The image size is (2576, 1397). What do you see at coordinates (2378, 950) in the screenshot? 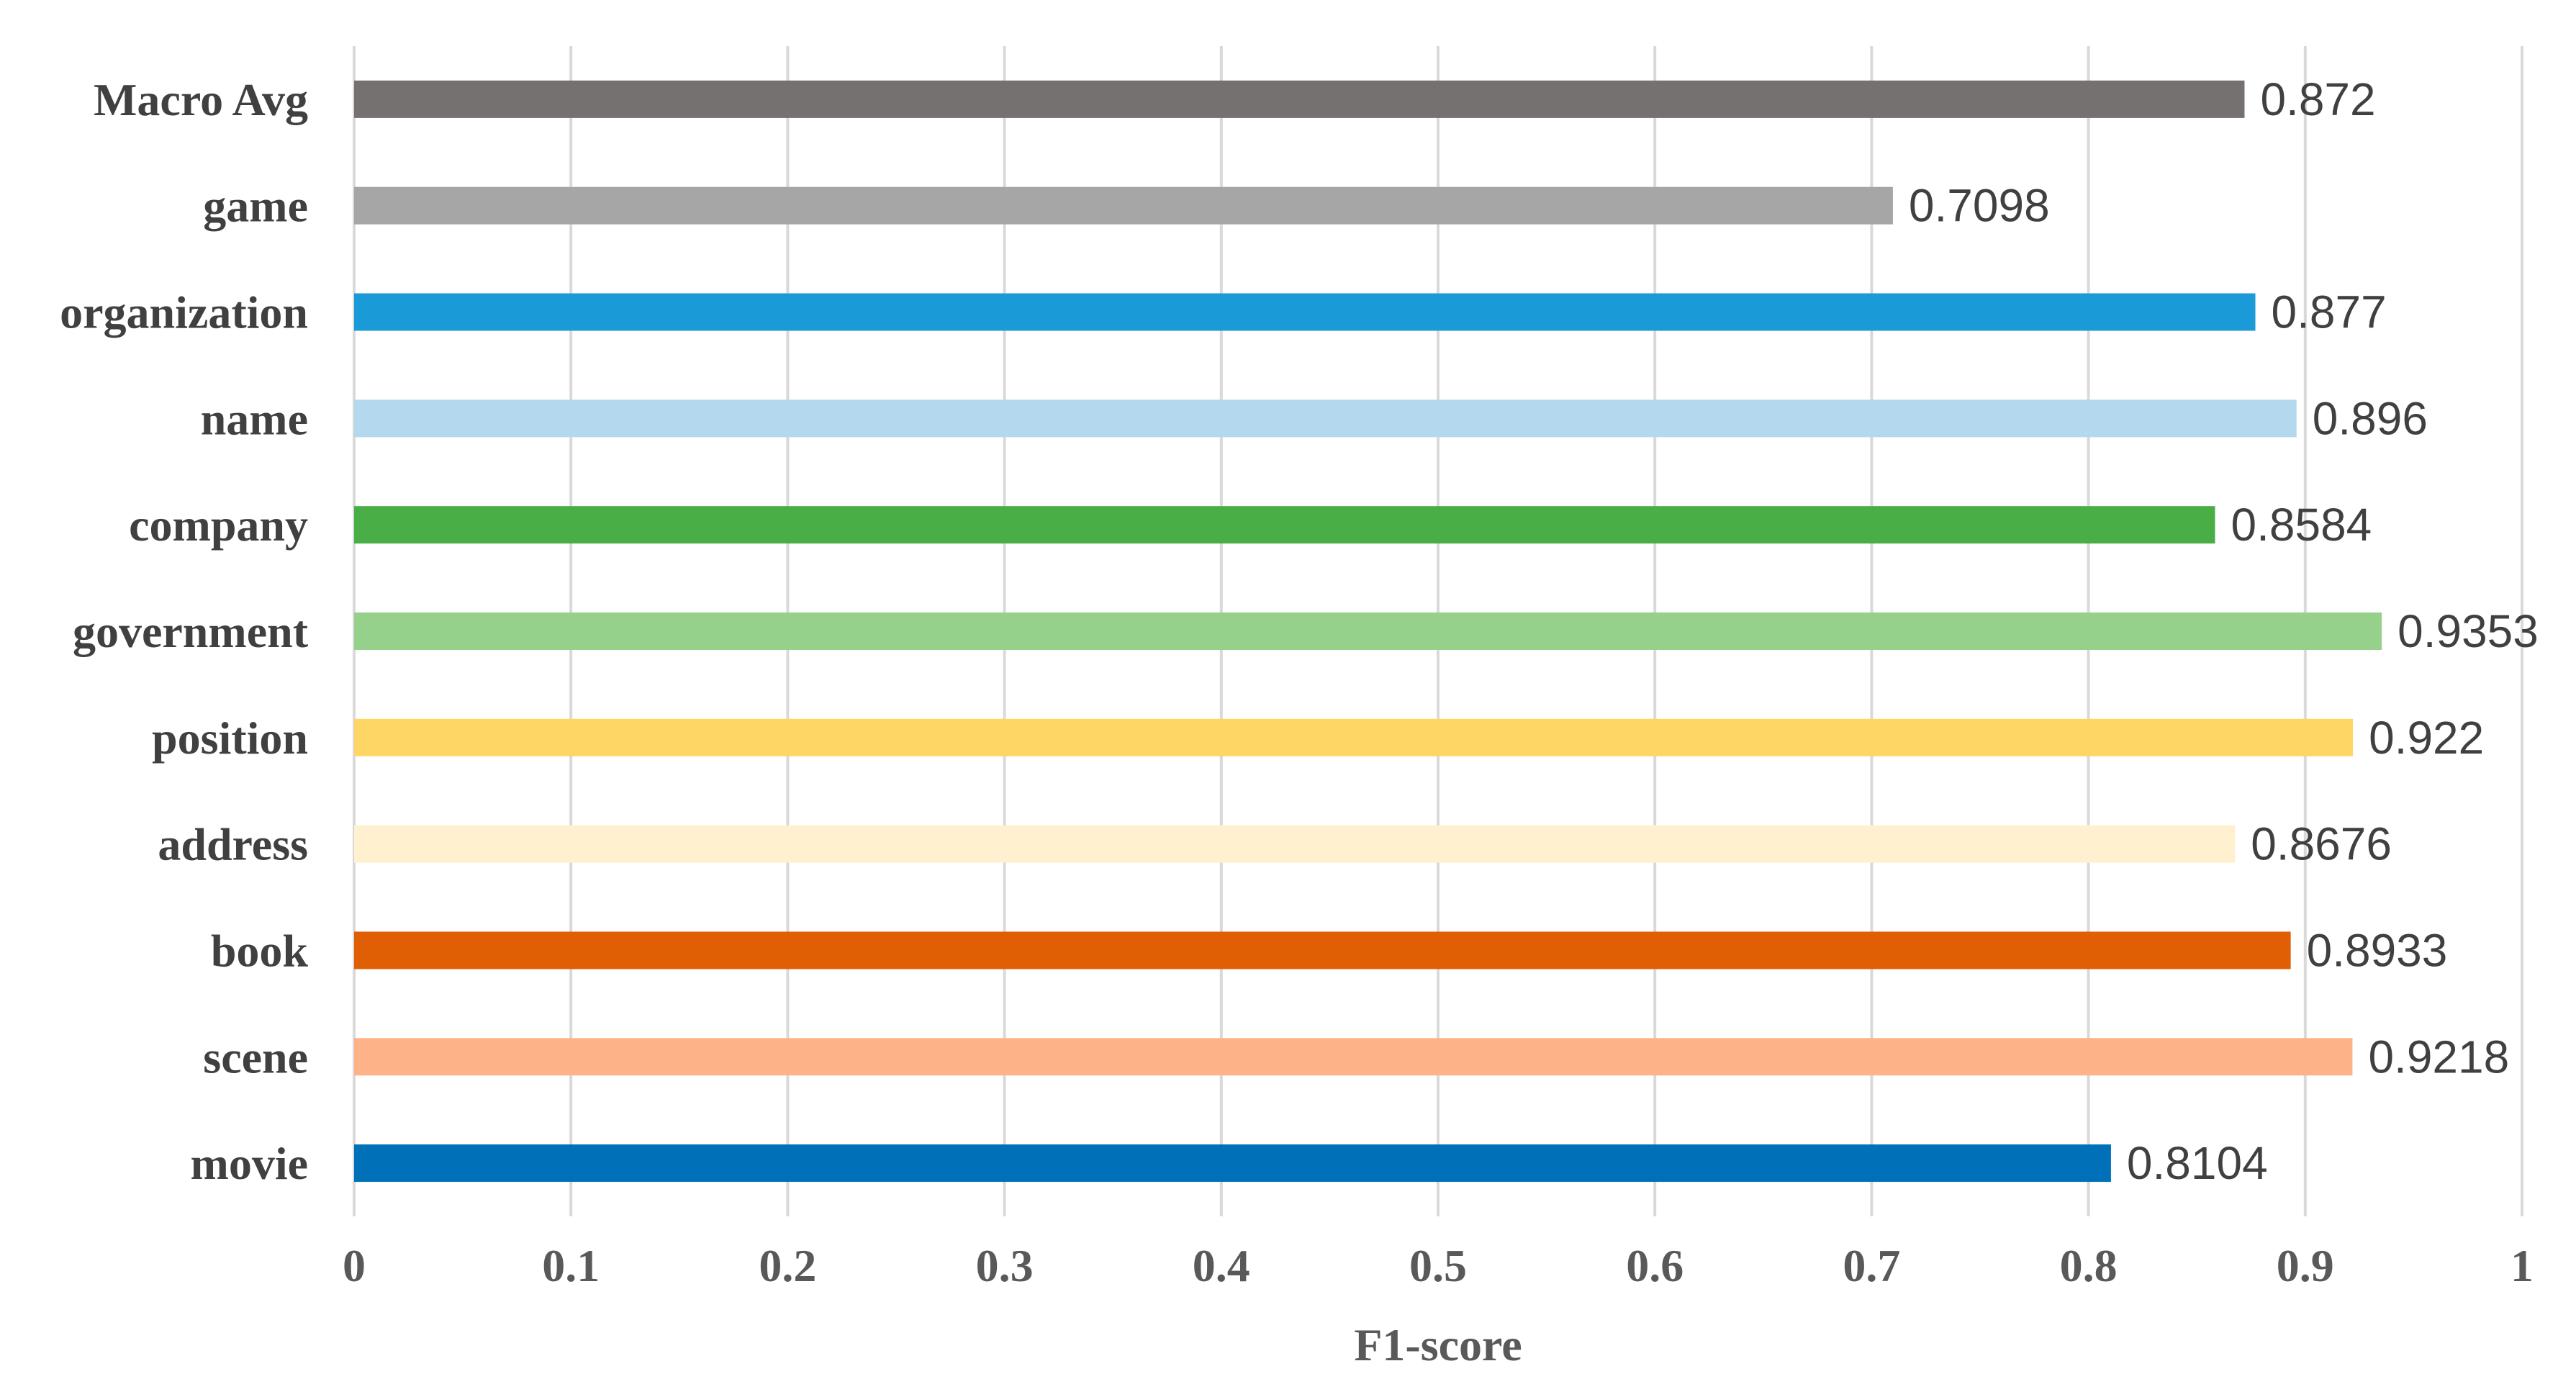
I see `data-label-book: 0.8933` at bounding box center [2378, 950].